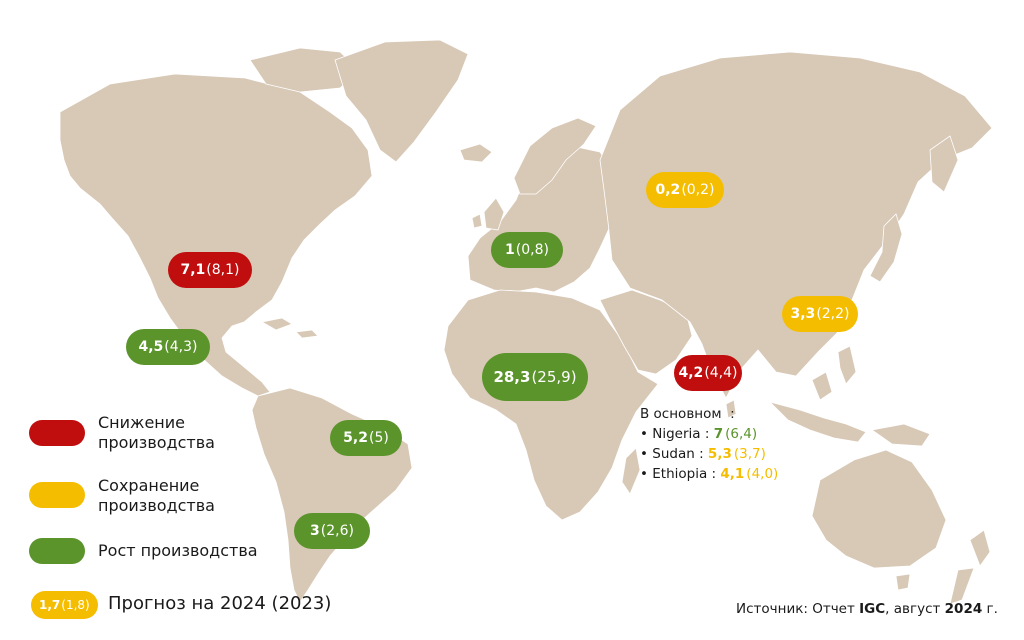 The height and width of the screenshot is (640, 1024). Describe the element at coordinates (944, 164) in the screenshot. I see `kamchatka` at that location.